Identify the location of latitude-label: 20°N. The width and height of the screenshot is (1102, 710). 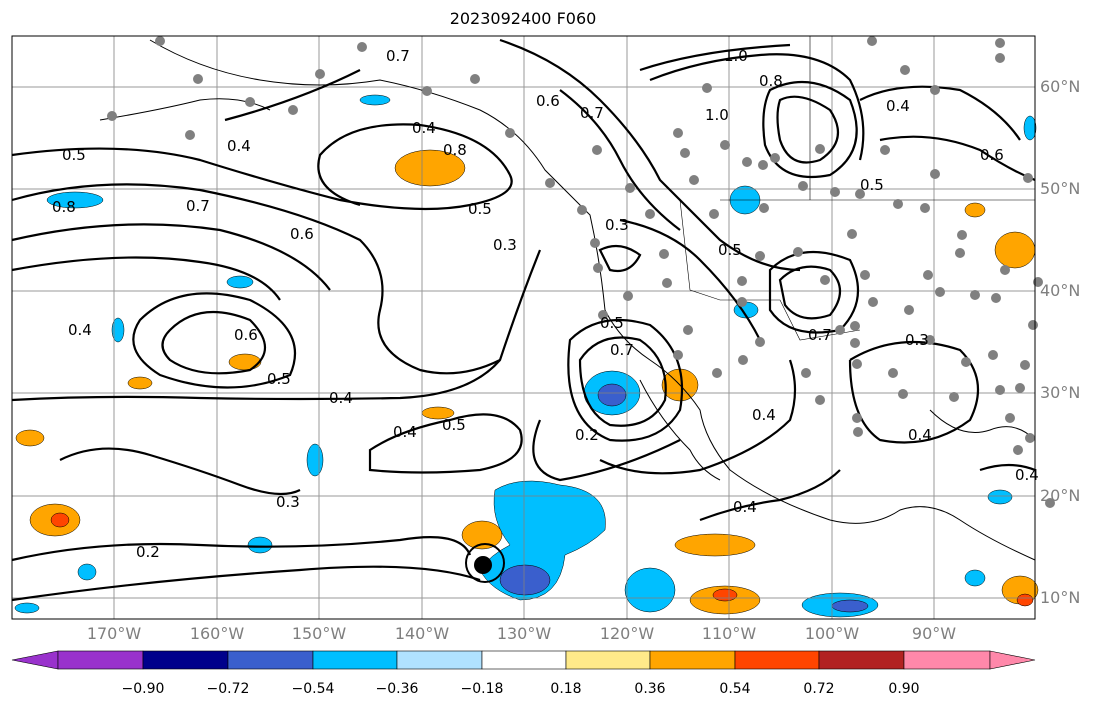
(1060, 495).